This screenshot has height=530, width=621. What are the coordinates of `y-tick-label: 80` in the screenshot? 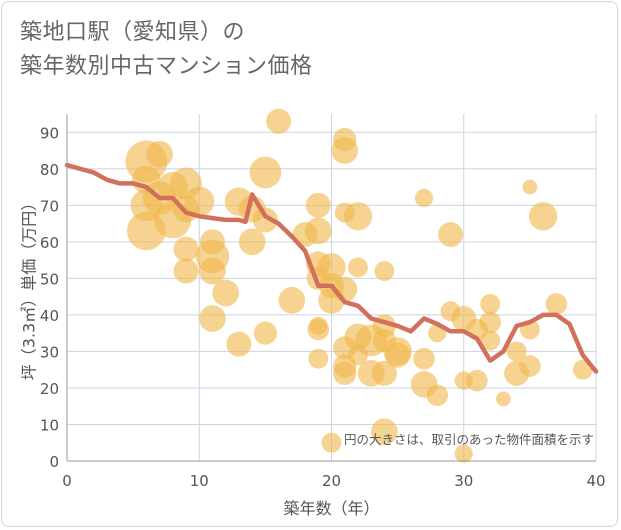 It's located at (49, 170).